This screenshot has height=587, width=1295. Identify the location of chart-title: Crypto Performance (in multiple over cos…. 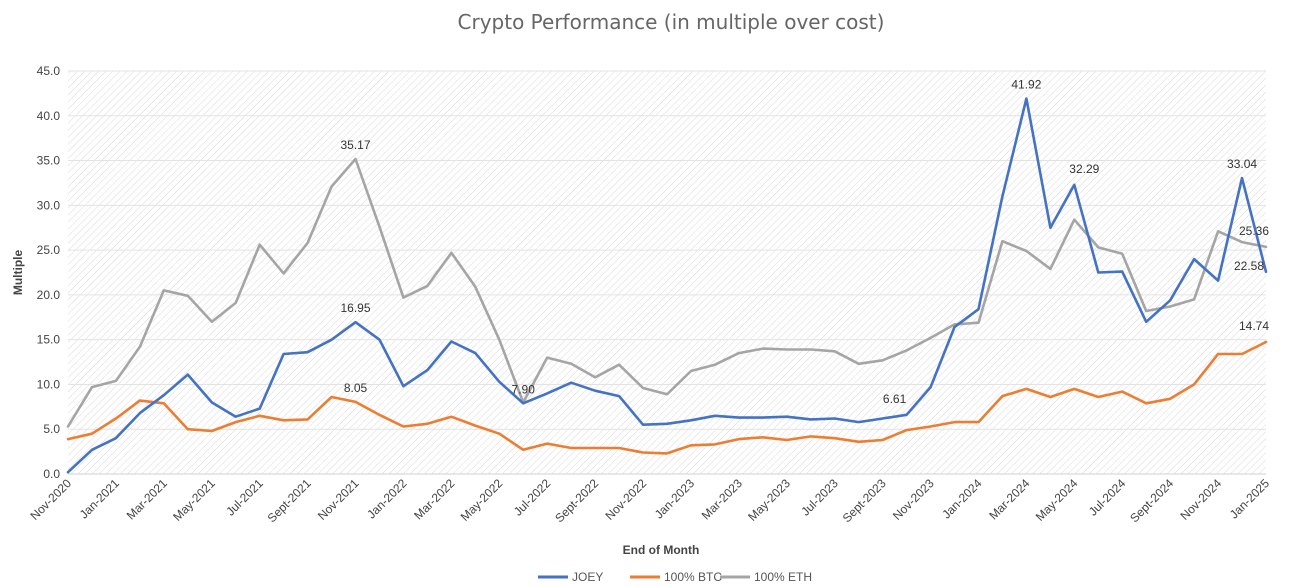
(671, 22).